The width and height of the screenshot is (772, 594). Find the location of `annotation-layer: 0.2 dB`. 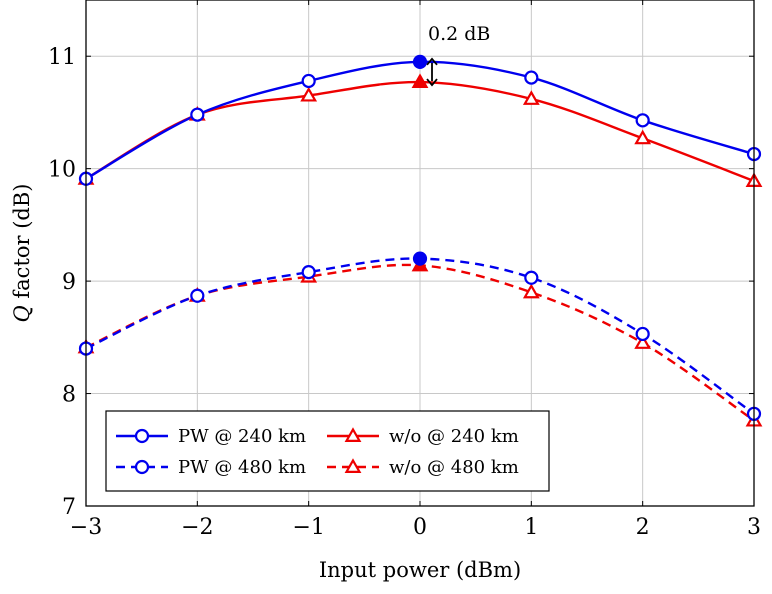

annotation-layer: 0.2 dB is located at coordinates (458, 55).